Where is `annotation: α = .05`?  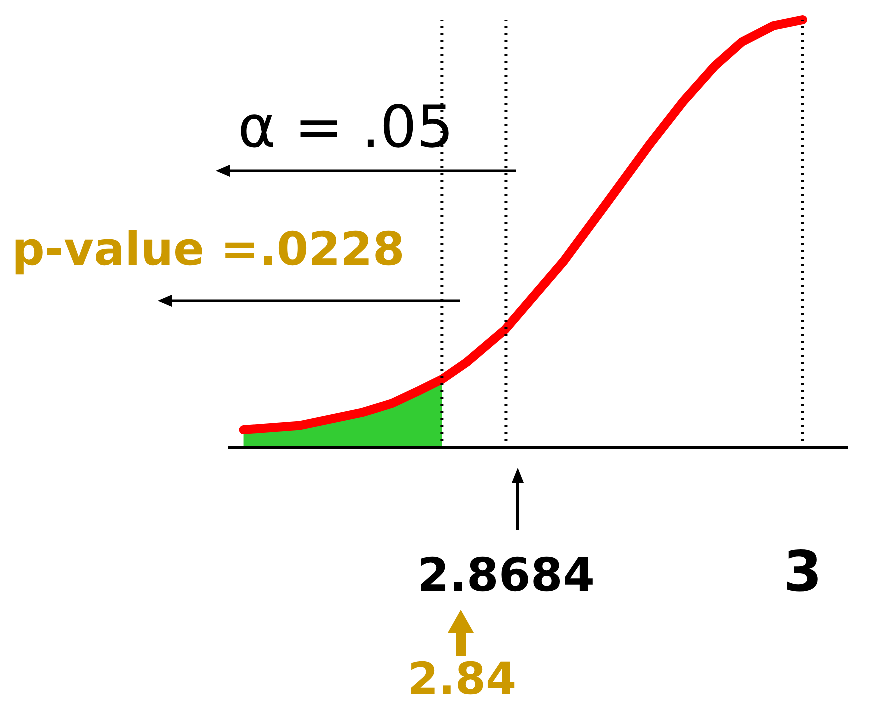 annotation: α = .05 is located at coordinates (346, 127).